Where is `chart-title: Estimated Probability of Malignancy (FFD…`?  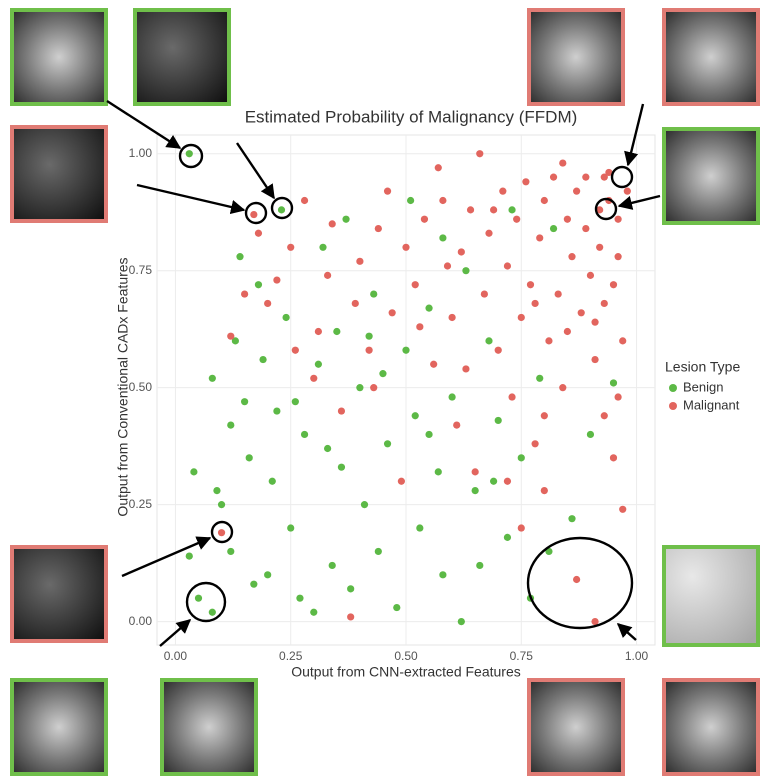 chart-title: Estimated Probability of Malignancy (FFD… is located at coordinates (411, 116).